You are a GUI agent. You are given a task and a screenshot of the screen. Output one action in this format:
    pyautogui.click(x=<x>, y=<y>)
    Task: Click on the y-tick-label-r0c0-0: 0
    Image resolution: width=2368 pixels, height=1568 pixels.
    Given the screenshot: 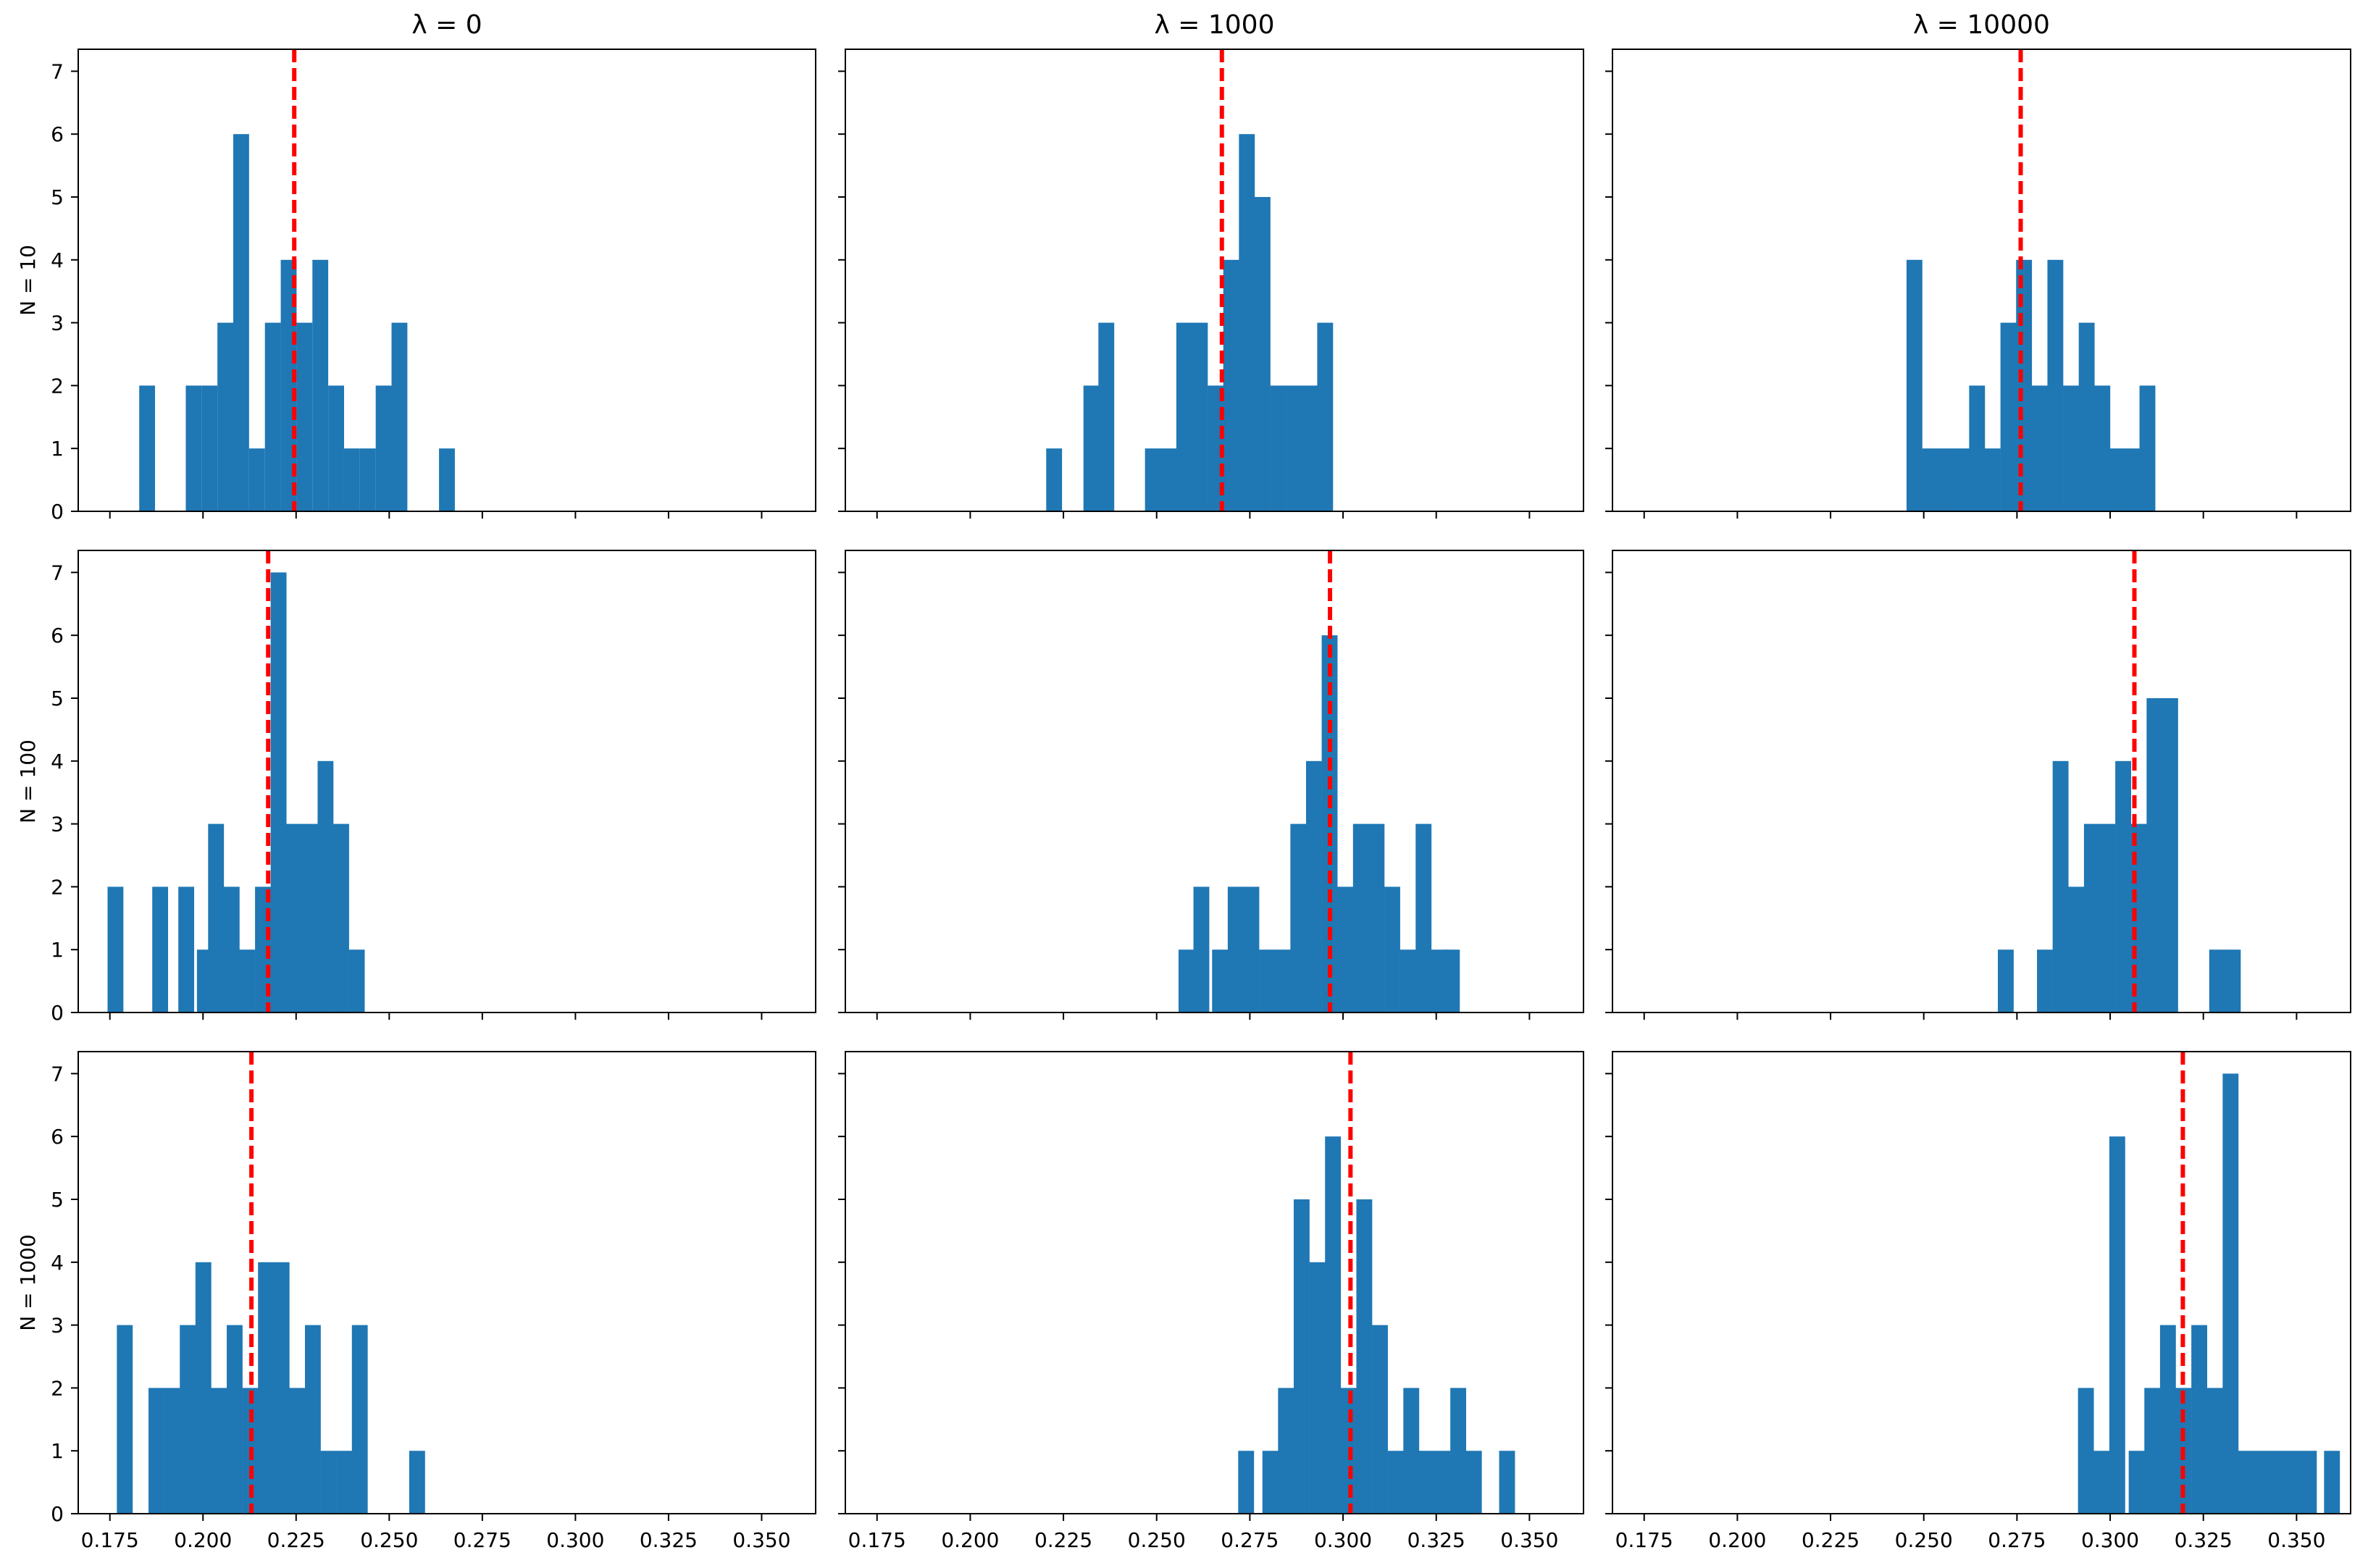 What is the action you would take?
    pyautogui.click(x=57, y=512)
    